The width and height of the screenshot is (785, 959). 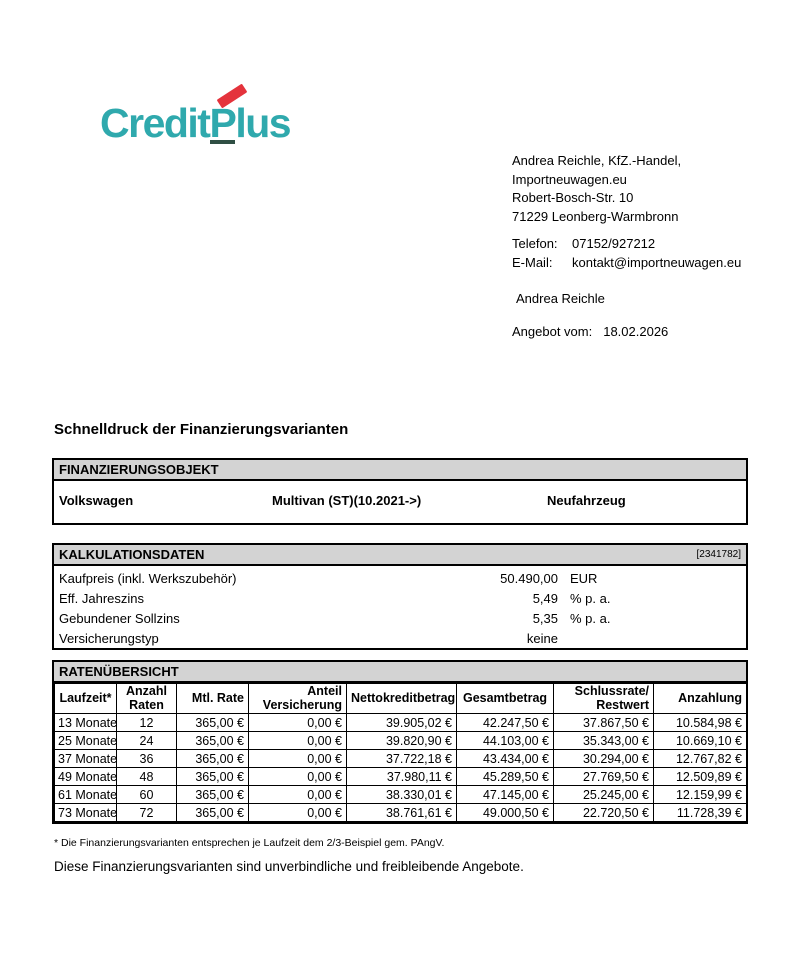 What do you see at coordinates (535, 243) in the screenshot?
I see `phone-label: Telefon:` at bounding box center [535, 243].